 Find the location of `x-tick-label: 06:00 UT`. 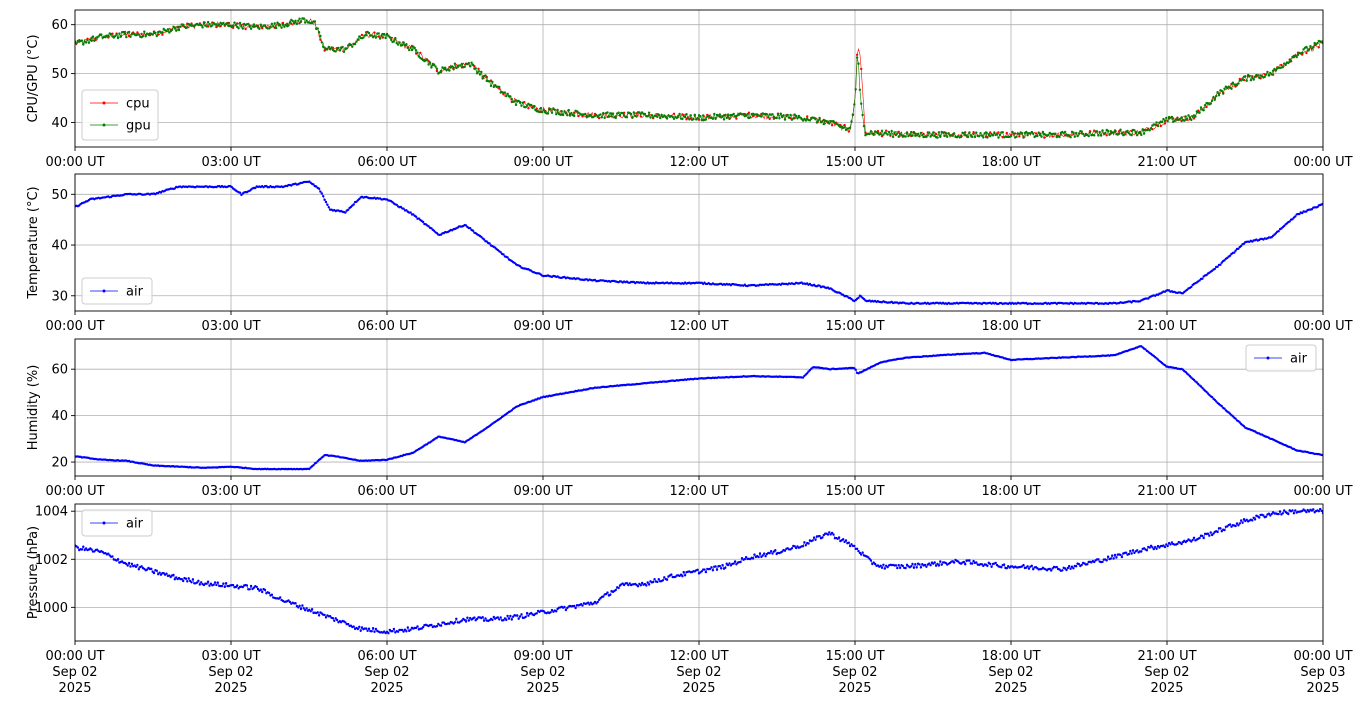

x-tick-label: 06:00 UT is located at coordinates (386, 162).